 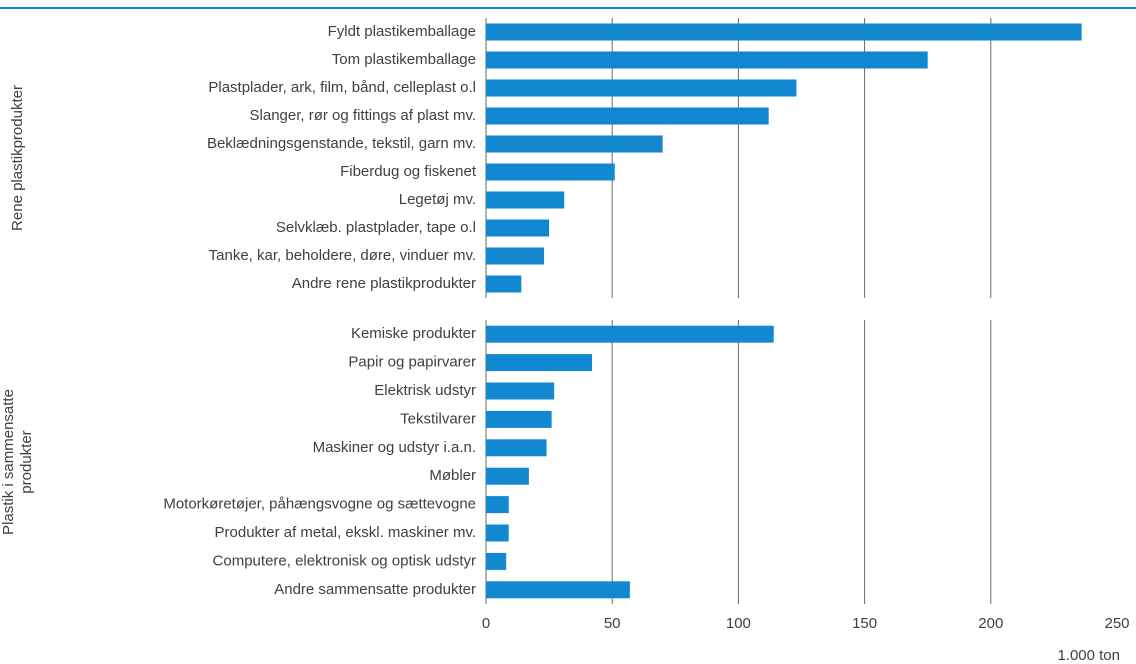 What do you see at coordinates (341, 143) in the screenshot?
I see `category-label: Beklædningsgenstande, tekstil, garn mv.` at bounding box center [341, 143].